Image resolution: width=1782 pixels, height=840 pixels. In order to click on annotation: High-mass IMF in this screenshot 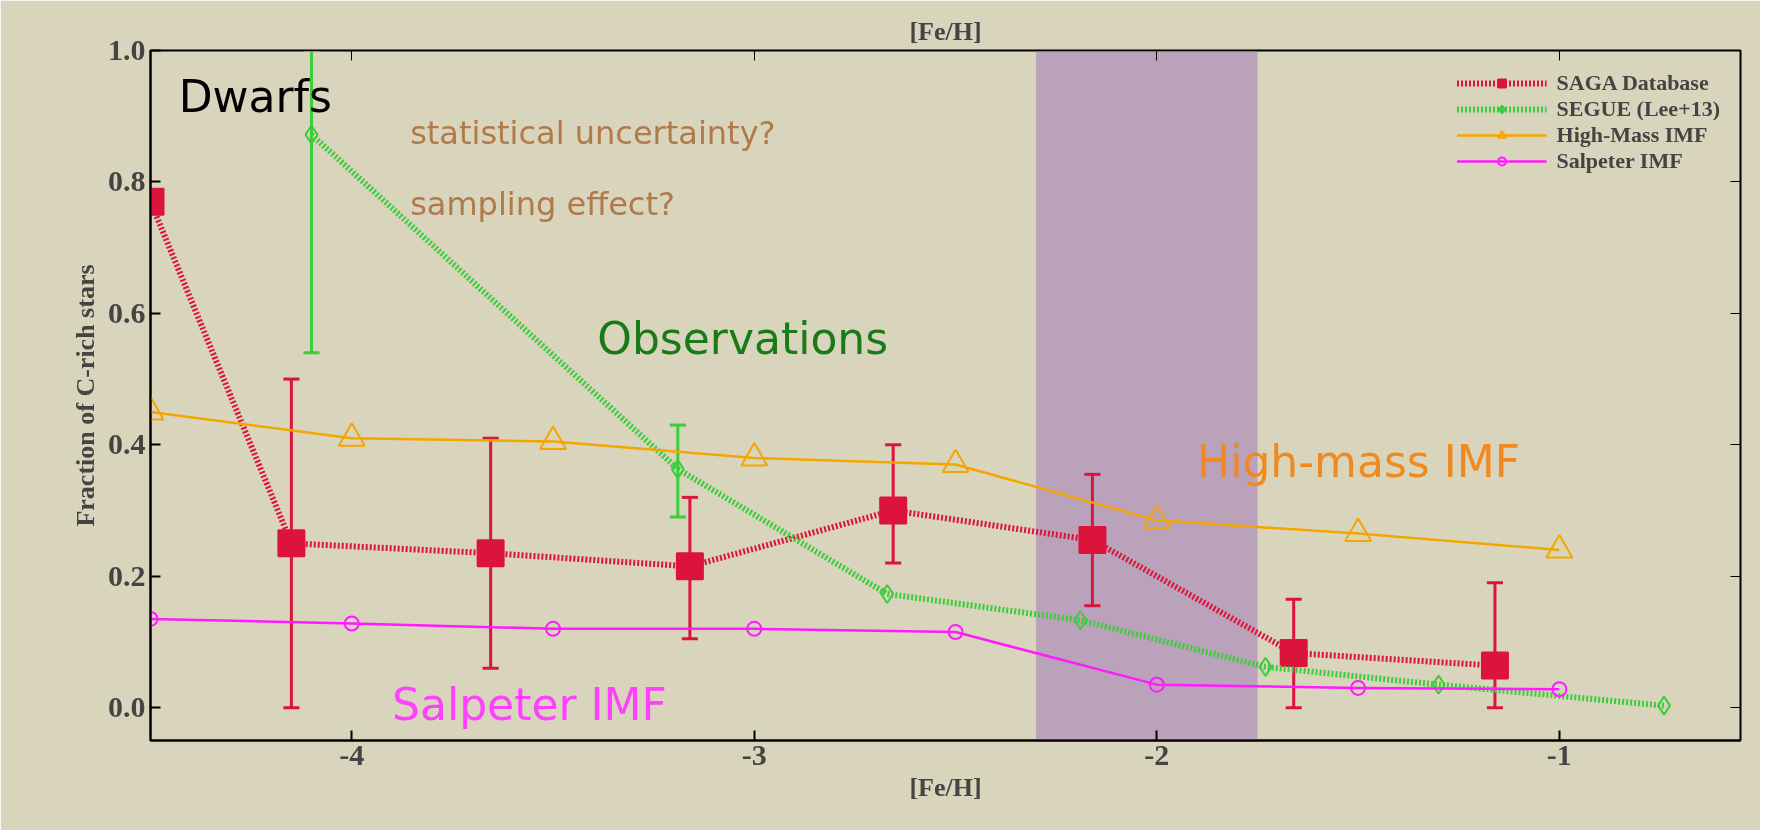, I will do `click(1358, 462)`.